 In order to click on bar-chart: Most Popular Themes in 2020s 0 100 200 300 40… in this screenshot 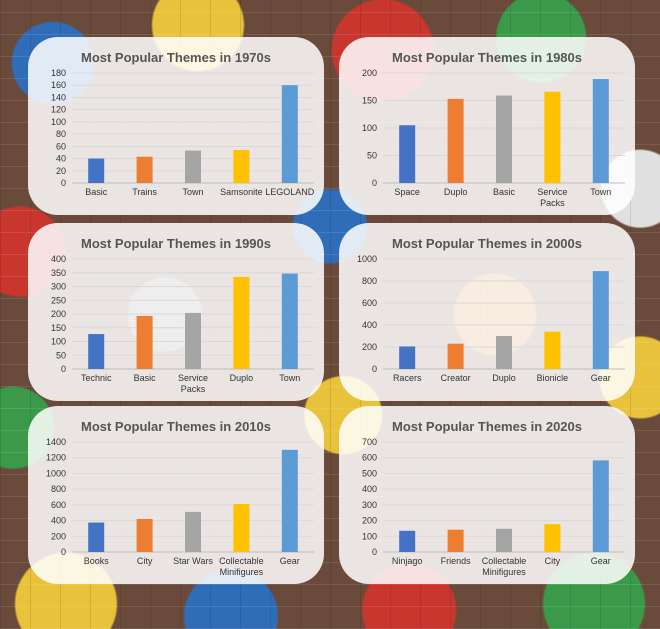, I will do `click(493, 498)`.